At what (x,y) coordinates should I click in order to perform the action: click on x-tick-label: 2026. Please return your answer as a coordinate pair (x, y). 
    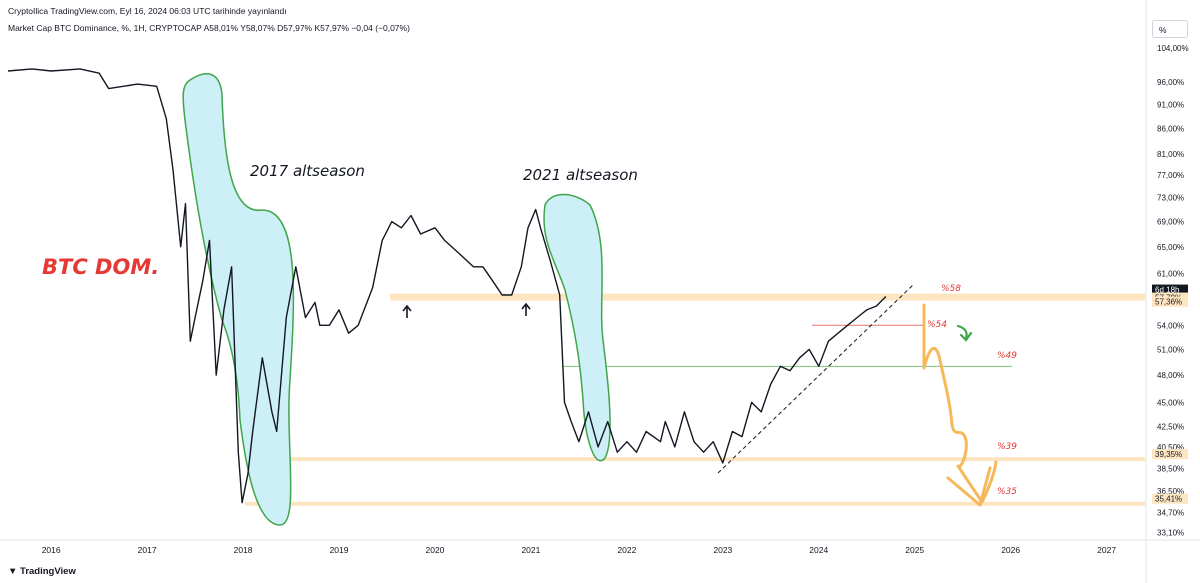
    Looking at the image, I should click on (1010, 550).